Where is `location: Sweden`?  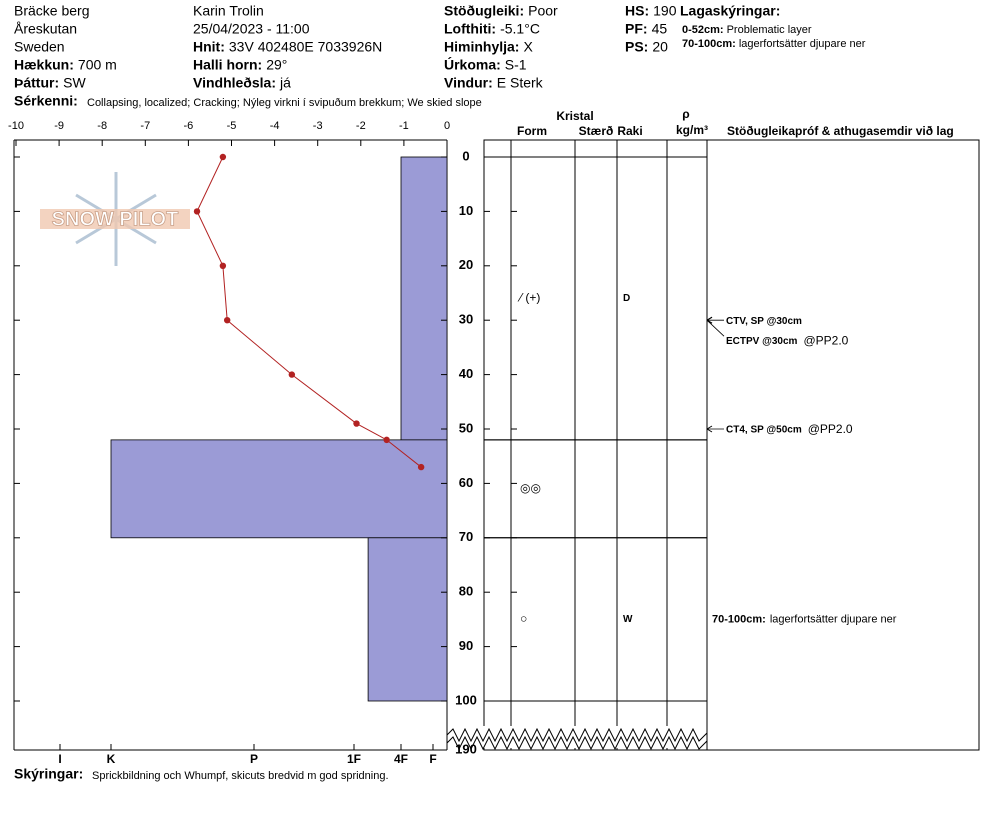
location: Sweden is located at coordinates (39, 47).